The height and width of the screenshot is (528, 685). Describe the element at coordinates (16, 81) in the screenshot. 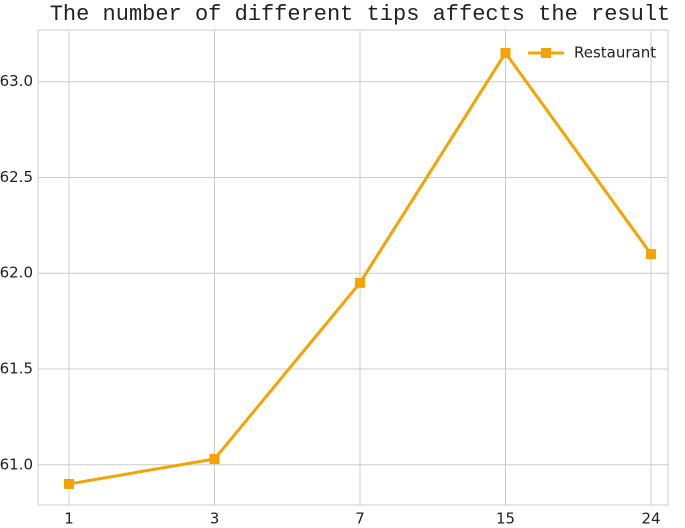

I see `y-tick-label: 63.0` at that location.